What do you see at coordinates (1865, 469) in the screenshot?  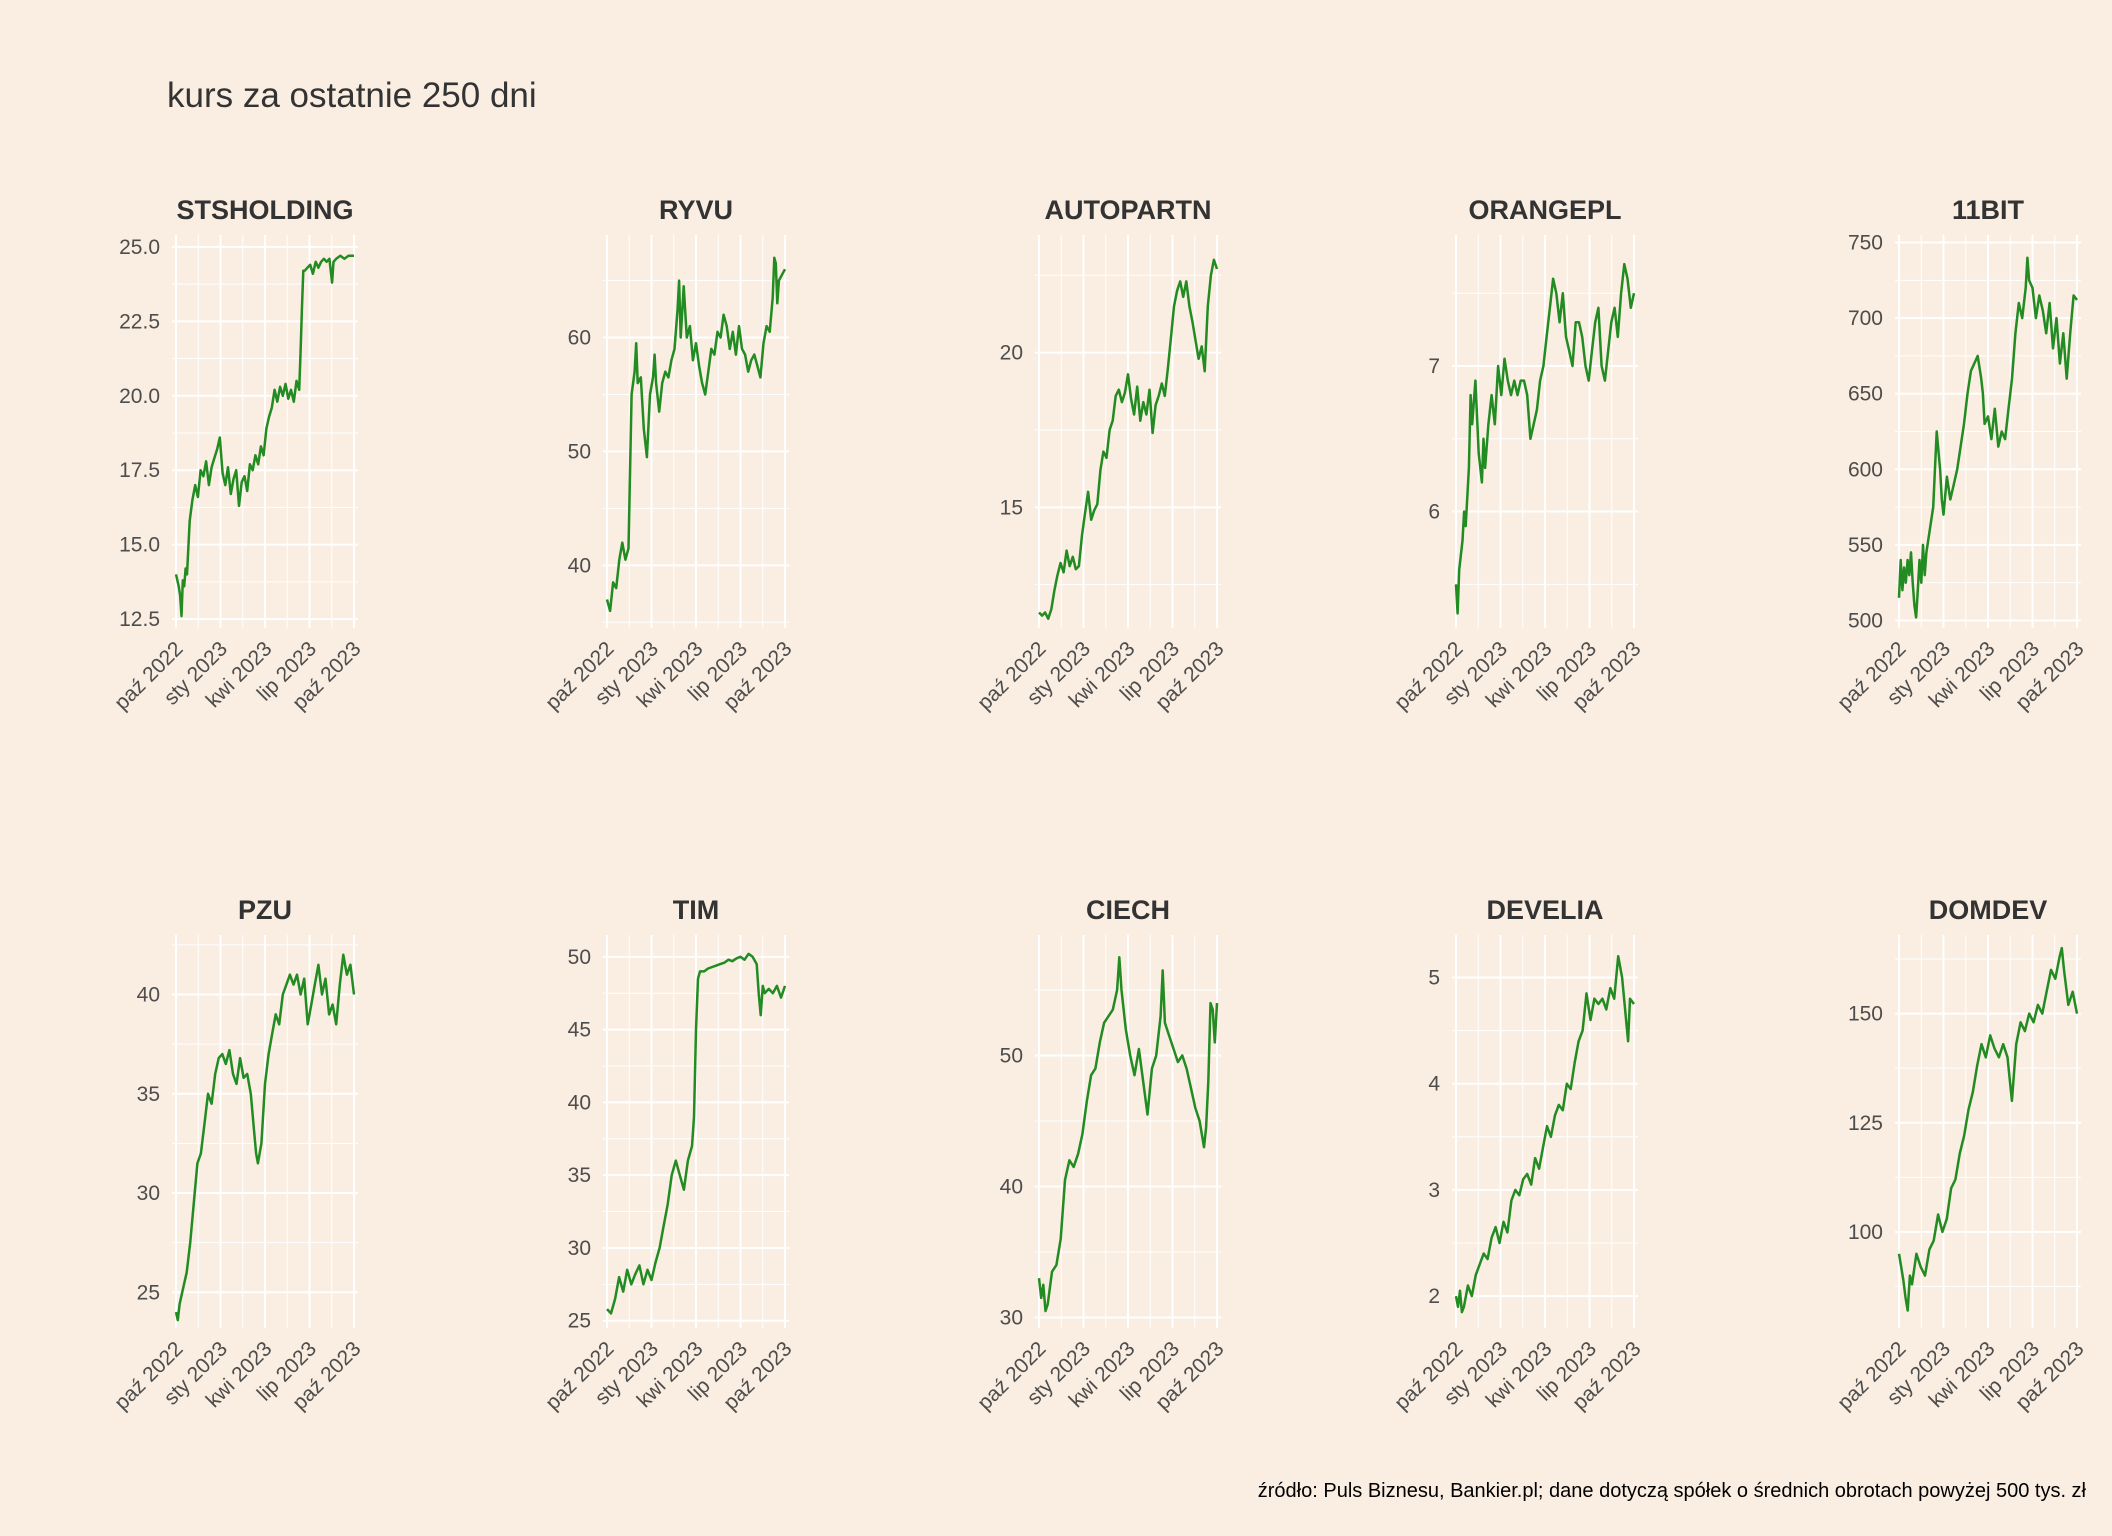 I see `y-tick-label: 600` at bounding box center [1865, 469].